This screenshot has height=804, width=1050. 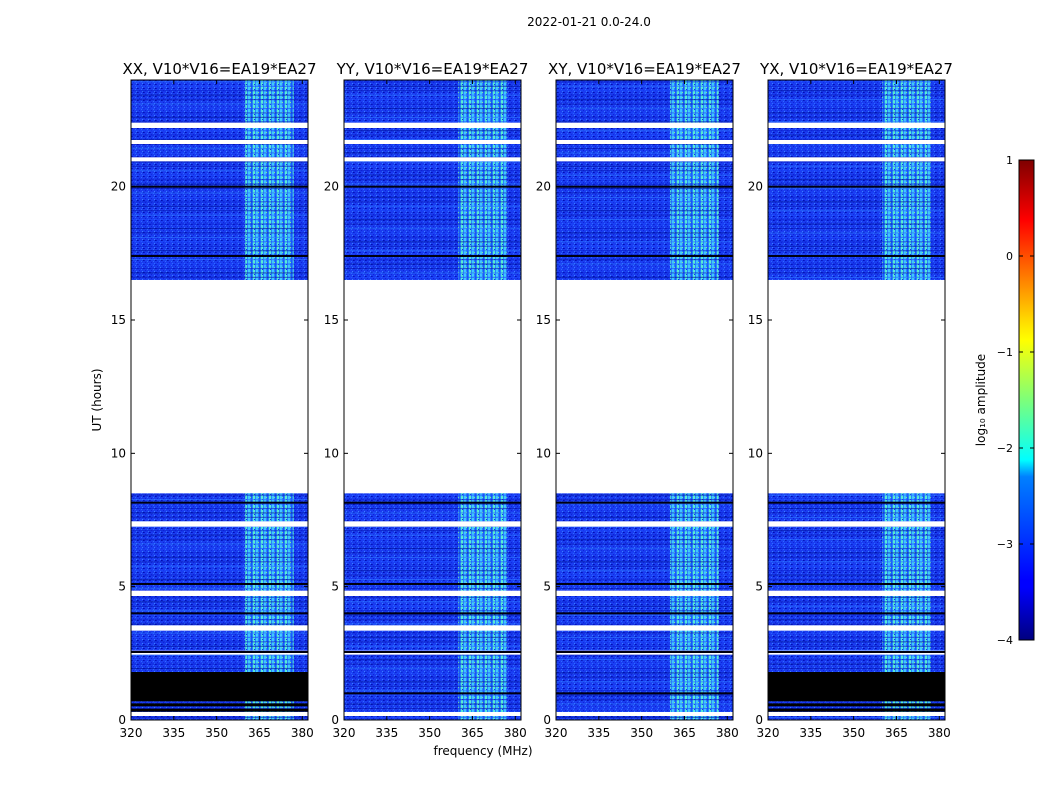 What do you see at coordinates (1005, 448) in the screenshot?
I see `colorbar-tick-label: −2` at bounding box center [1005, 448].